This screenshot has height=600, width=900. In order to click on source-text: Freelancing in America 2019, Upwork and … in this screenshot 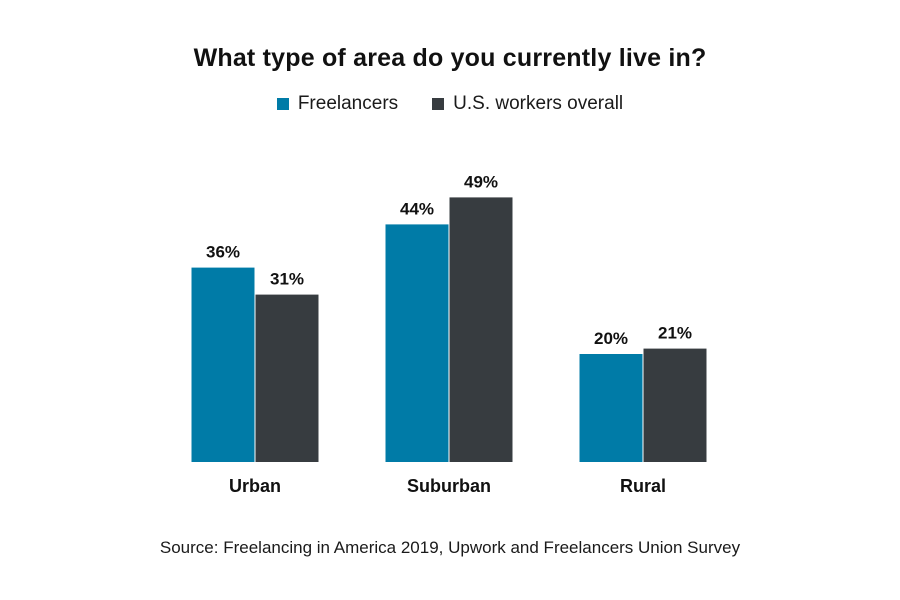, I will do `click(482, 547)`.